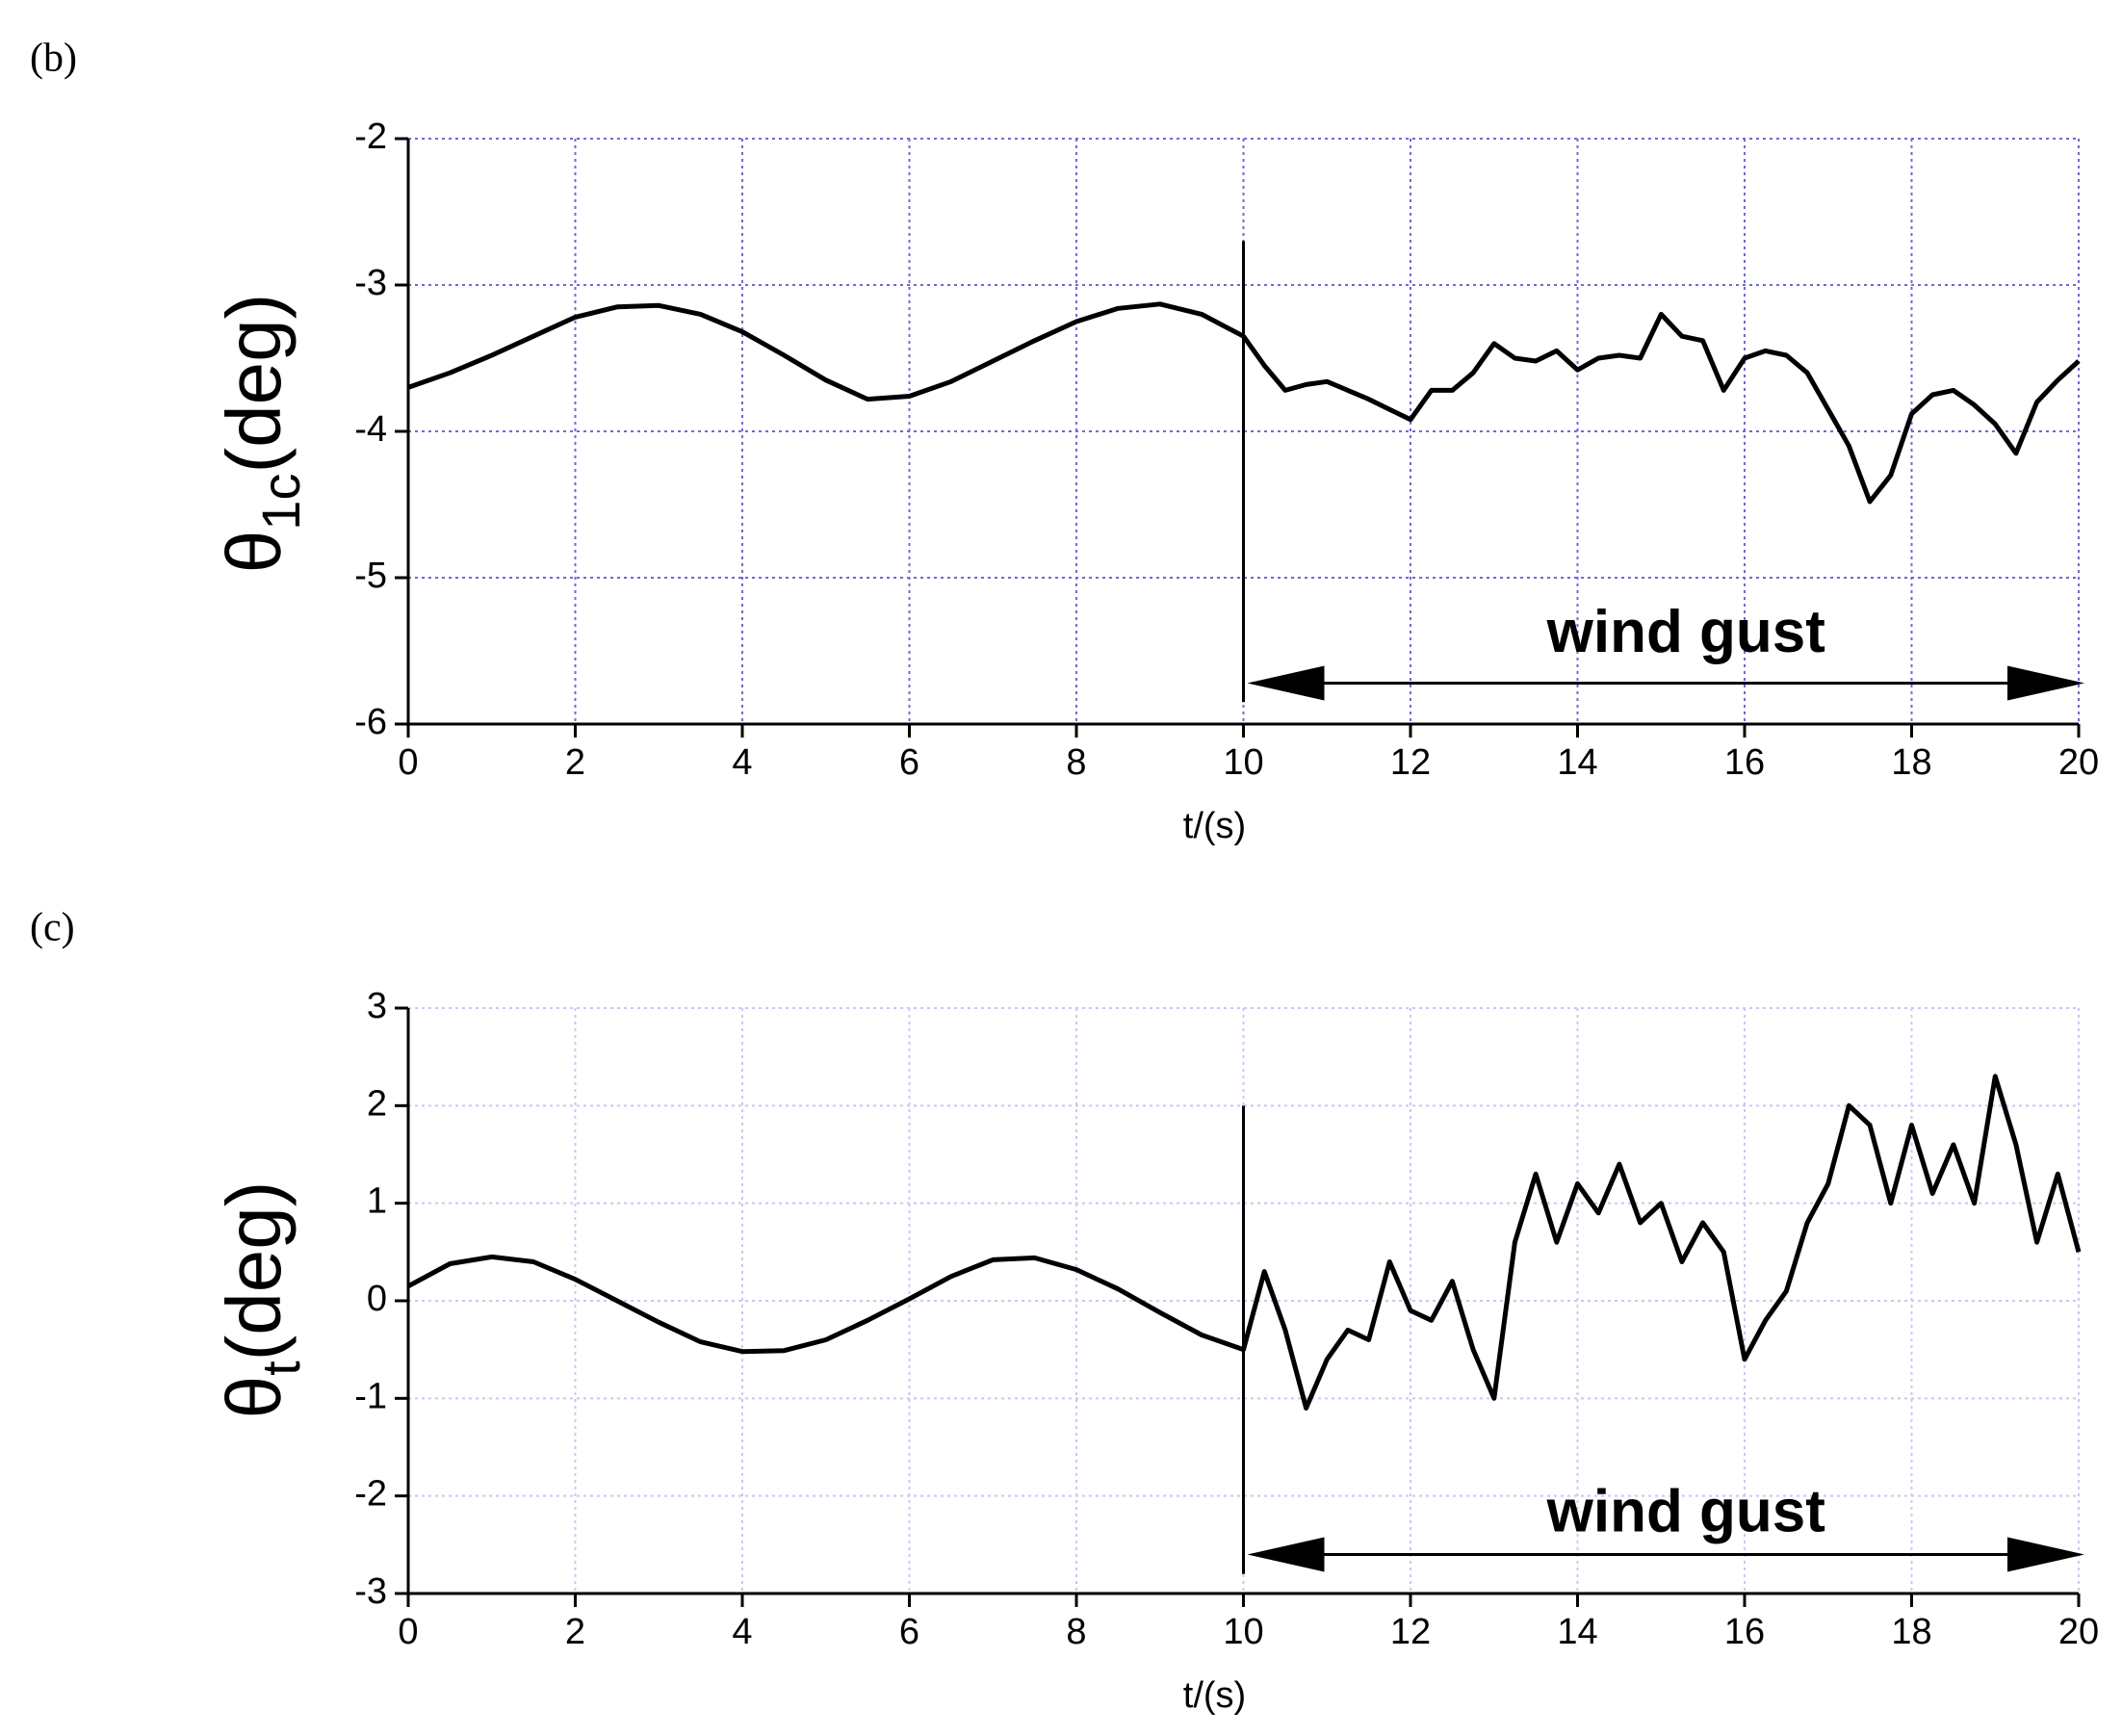 This screenshot has height=1736, width=2122. I want to click on y-axis-label: θ1c(deg), so click(261, 433).